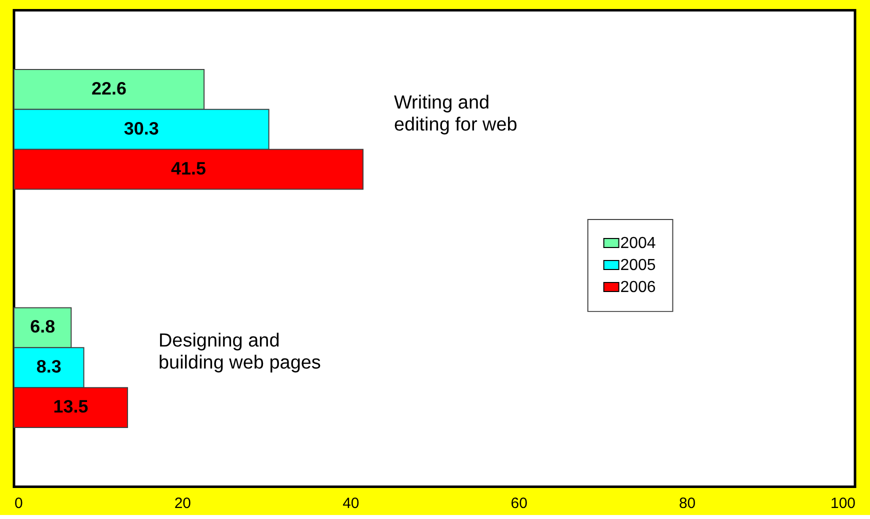  What do you see at coordinates (188, 168) in the screenshot?
I see `data-label: 41.5` at bounding box center [188, 168].